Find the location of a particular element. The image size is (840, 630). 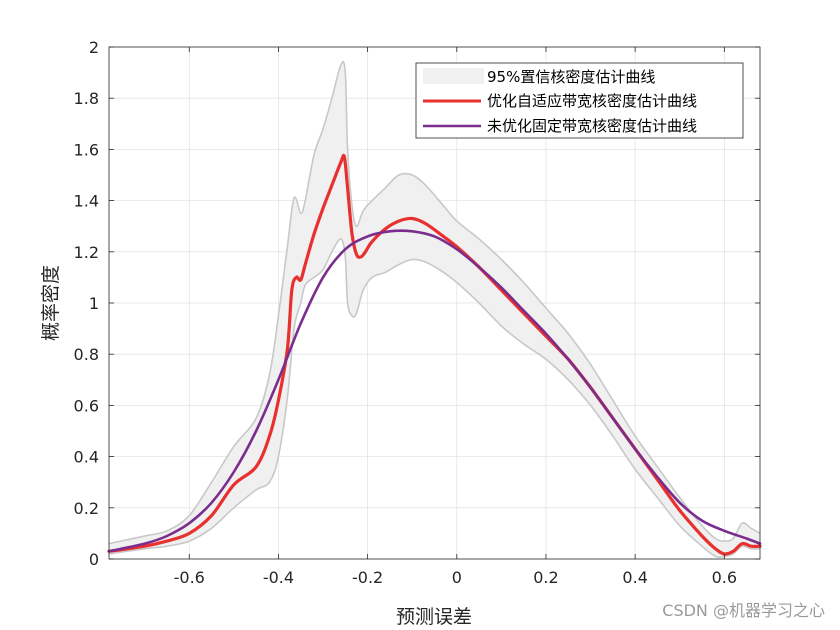

y-tick-labels: 0 0.2 0.4 0.6 0.8 1 1.2 1.4 1.6 1.8 2 is located at coordinates (86, 303).